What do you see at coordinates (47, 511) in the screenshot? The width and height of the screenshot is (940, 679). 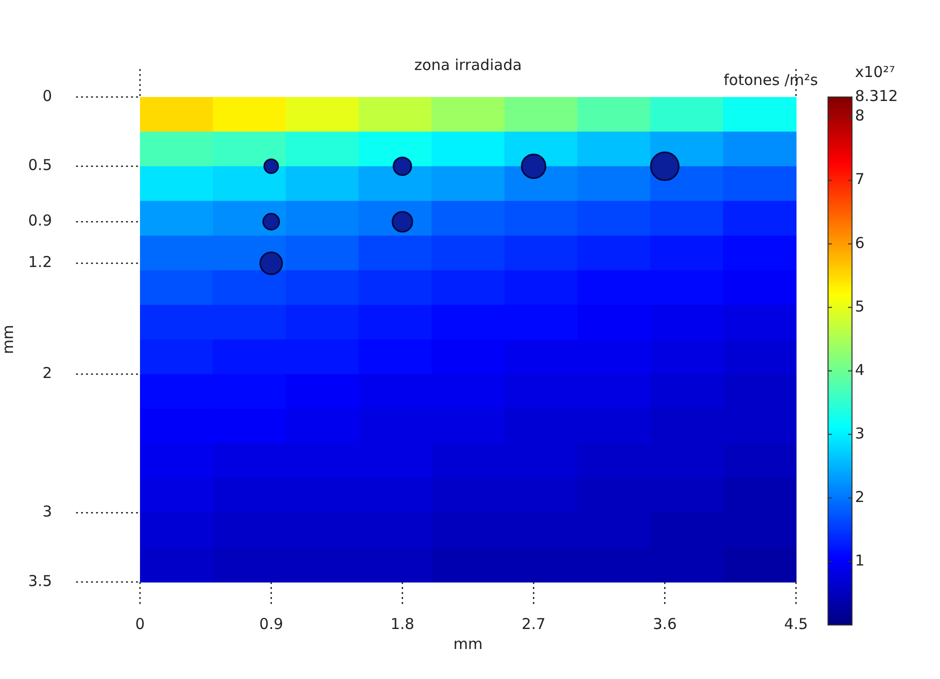 I see `y-tick-label: 3` at bounding box center [47, 511].